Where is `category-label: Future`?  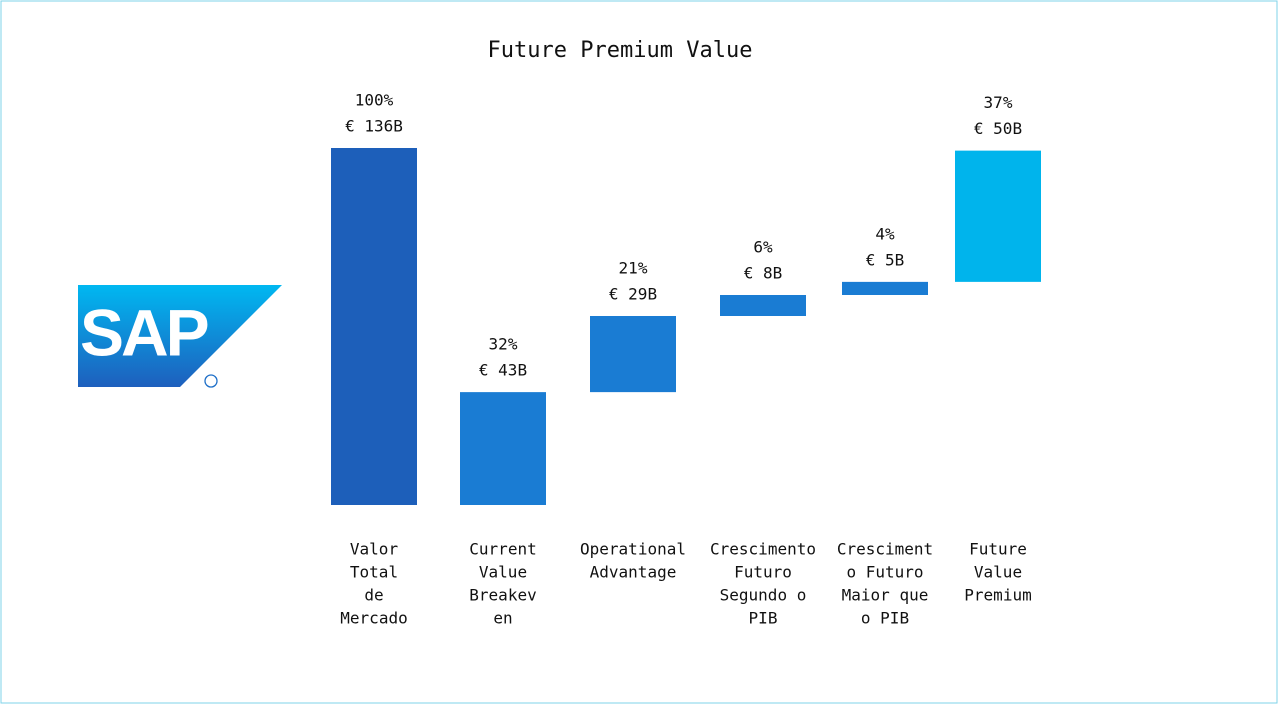
category-label: Future is located at coordinates (998, 549).